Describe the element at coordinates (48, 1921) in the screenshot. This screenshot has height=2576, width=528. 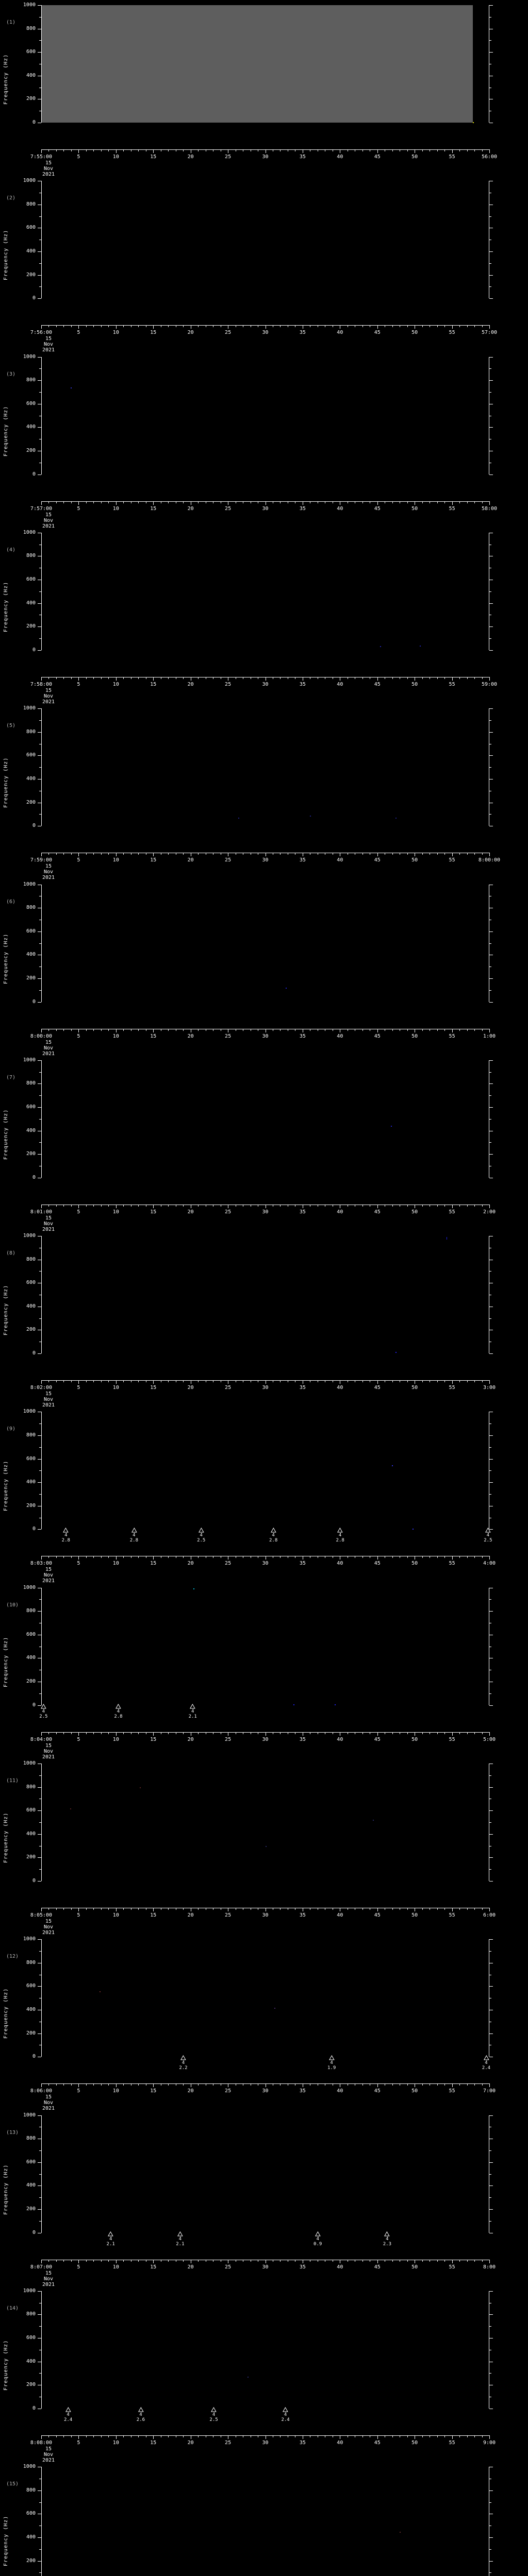
I see `date-line: 15` at that location.